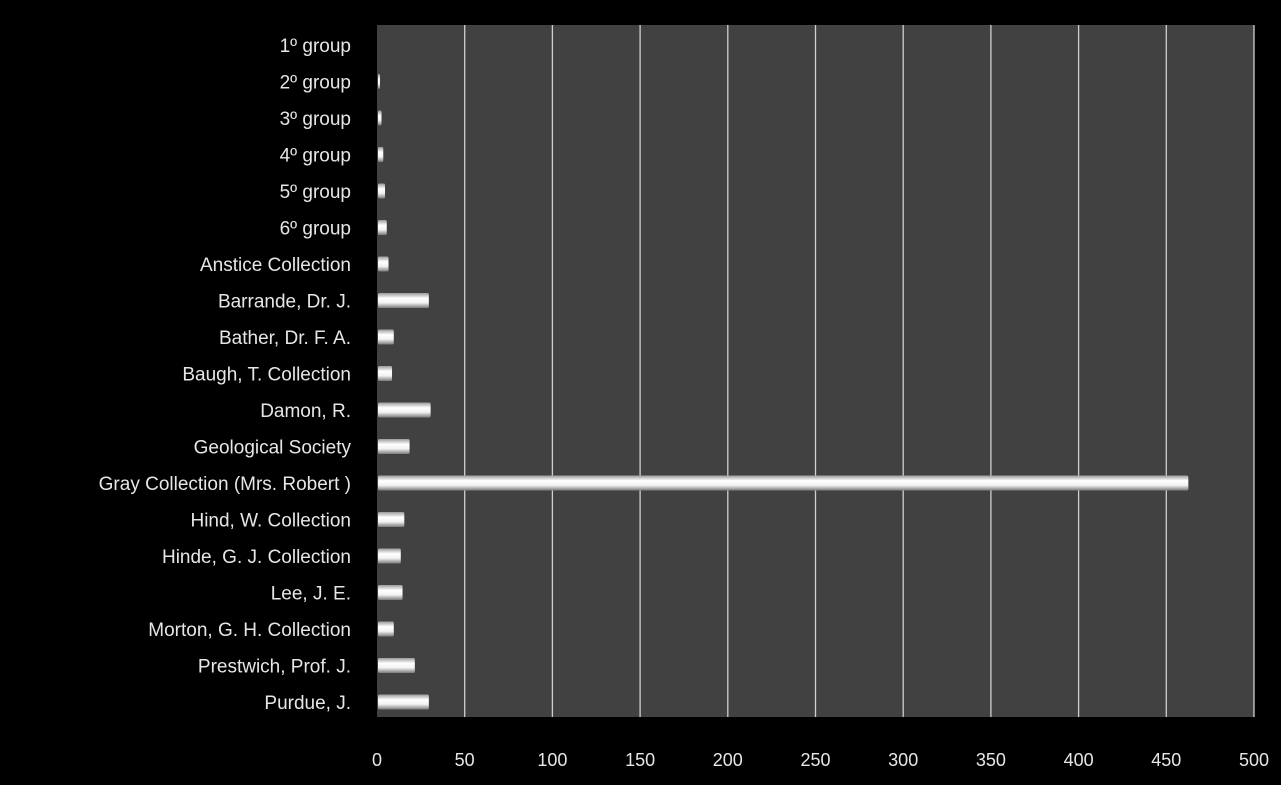  Describe the element at coordinates (465, 760) in the screenshot. I see `x-tick-label: 50` at that location.